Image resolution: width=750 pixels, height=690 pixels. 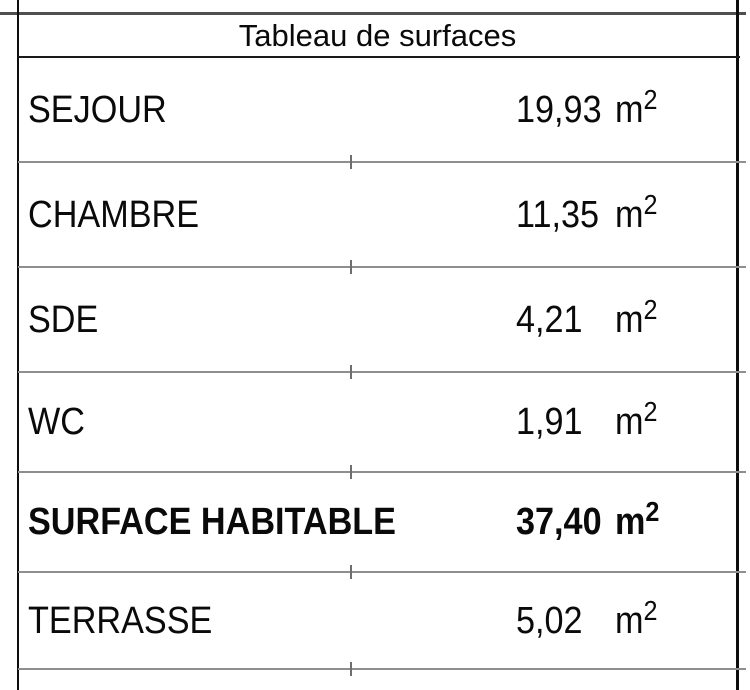 I want to click on area-value: 37,40, so click(x=559, y=522).